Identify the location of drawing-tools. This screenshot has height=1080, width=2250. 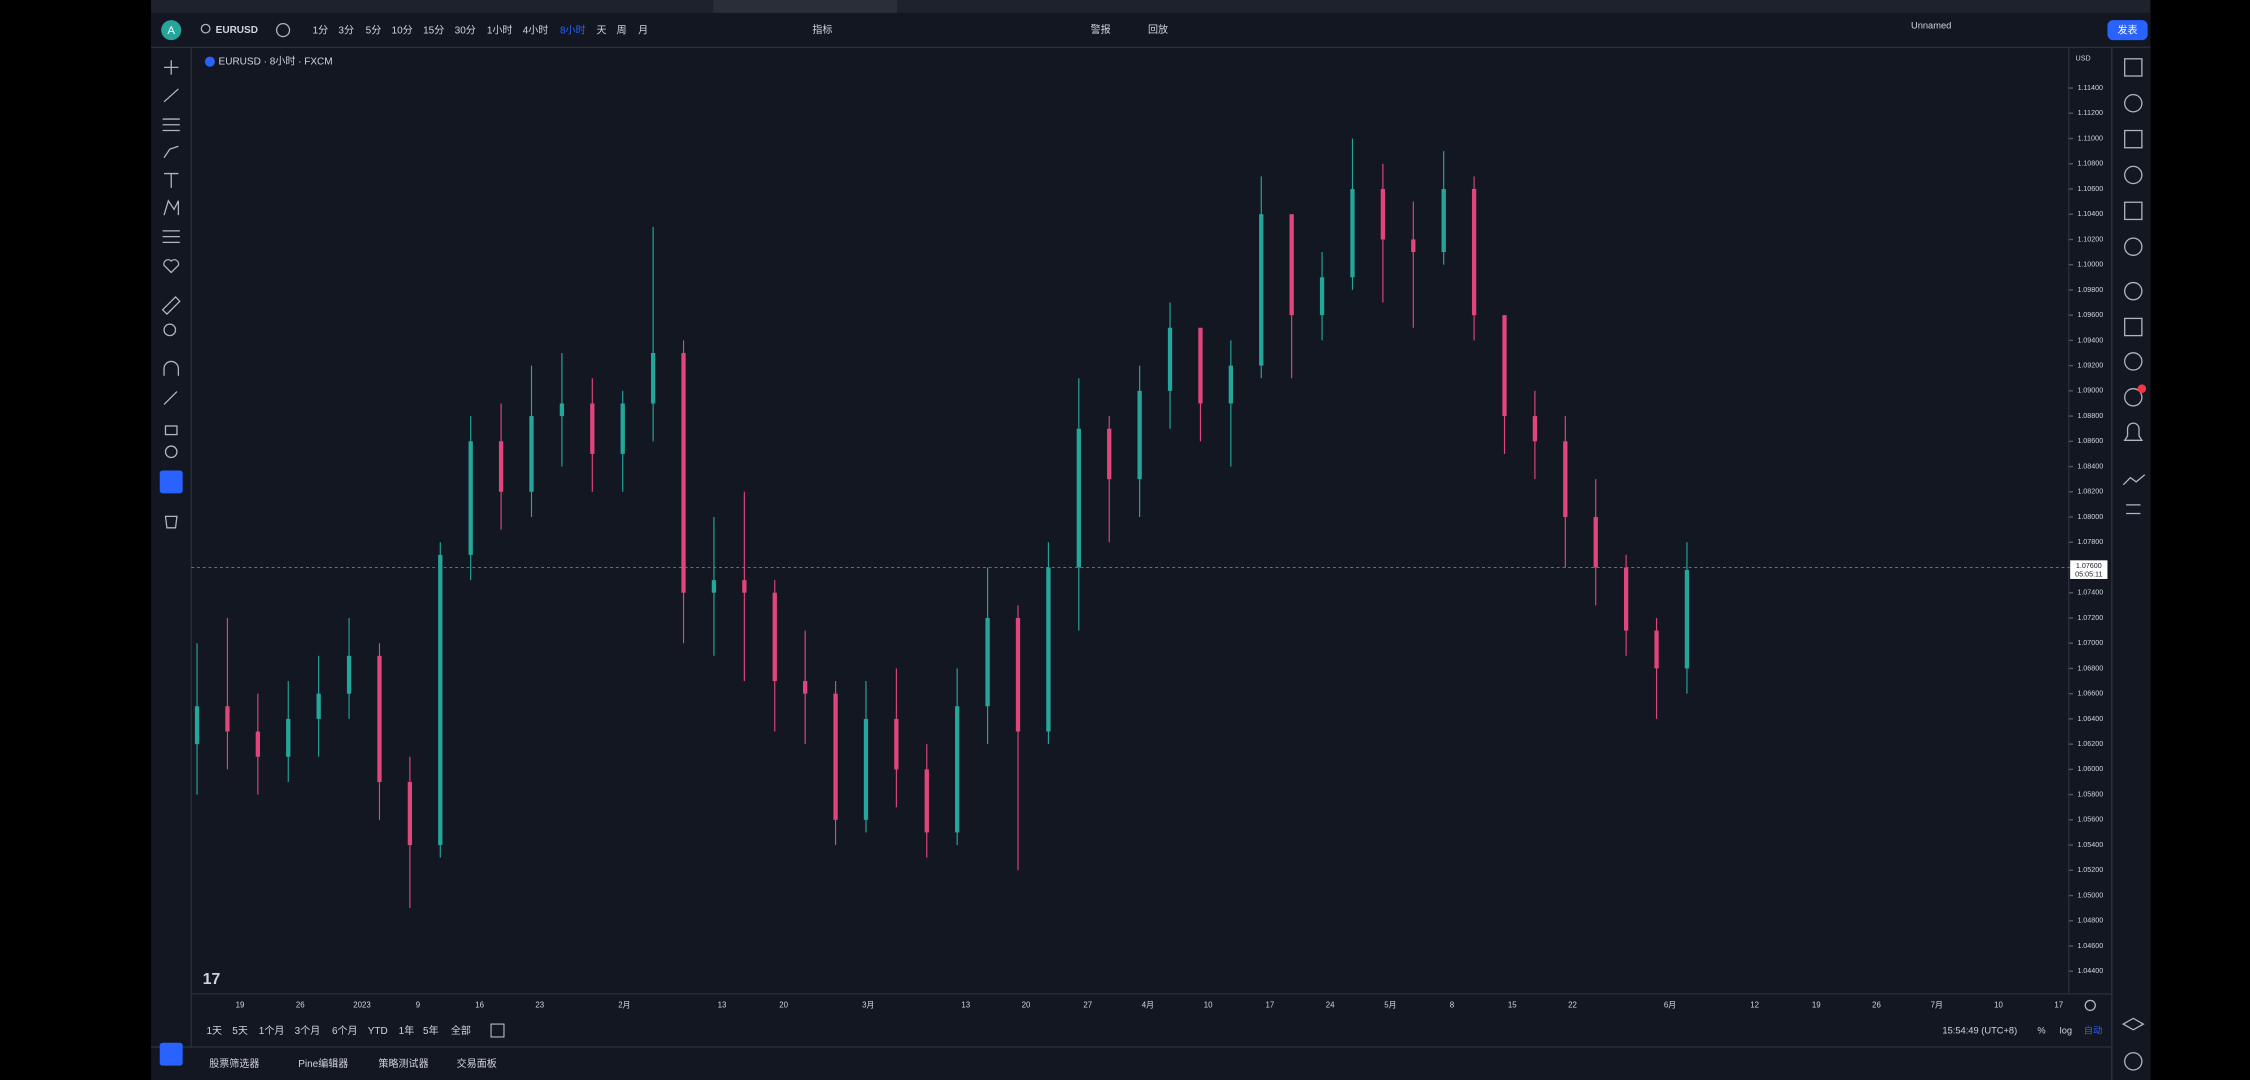
(171, 563).